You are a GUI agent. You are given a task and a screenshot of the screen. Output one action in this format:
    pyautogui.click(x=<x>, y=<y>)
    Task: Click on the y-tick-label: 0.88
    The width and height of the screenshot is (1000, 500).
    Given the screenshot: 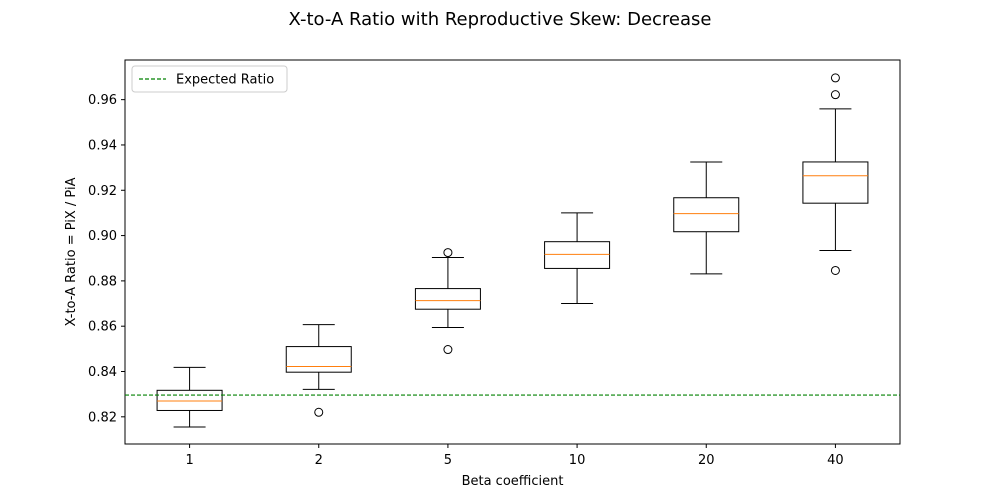 What is the action you would take?
    pyautogui.click(x=102, y=281)
    